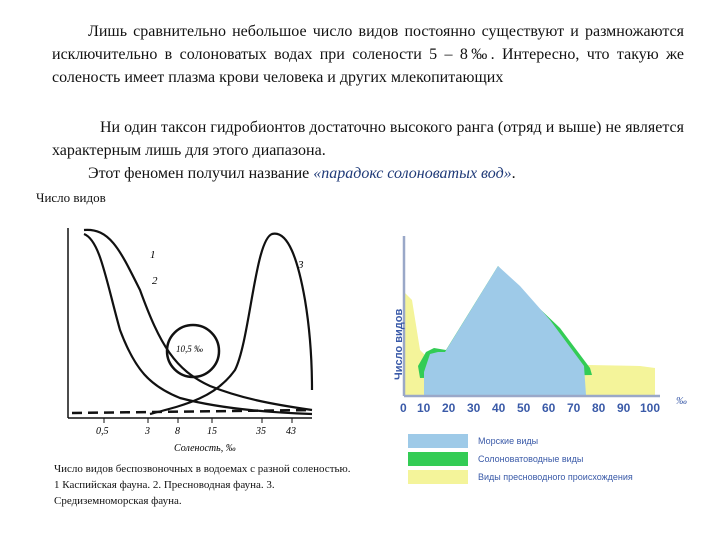  I want to click on right-chart-ylabel: Число видов, so click(399, 344).